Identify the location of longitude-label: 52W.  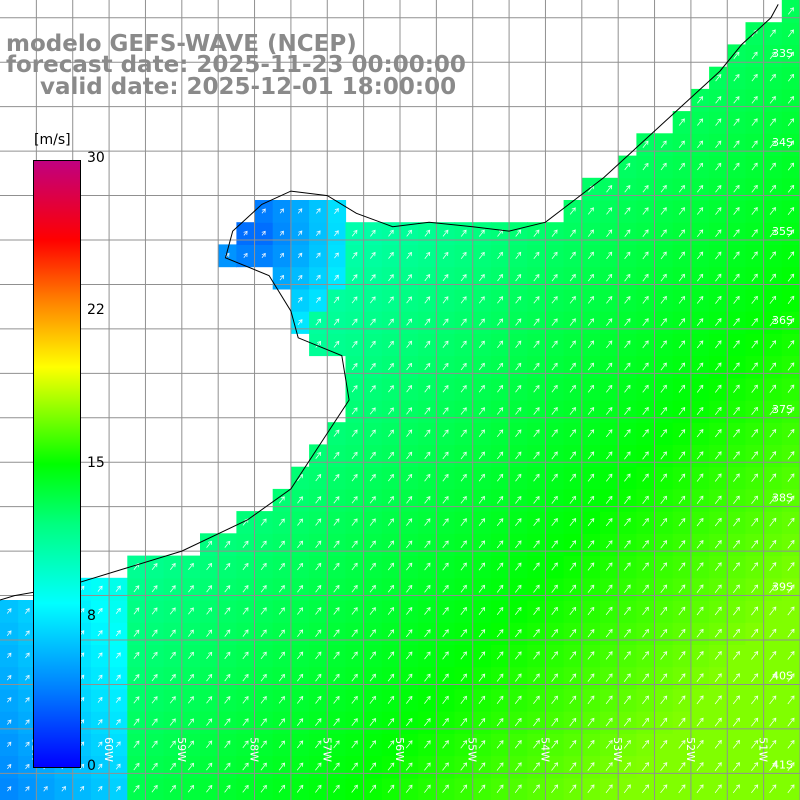
(690, 749).